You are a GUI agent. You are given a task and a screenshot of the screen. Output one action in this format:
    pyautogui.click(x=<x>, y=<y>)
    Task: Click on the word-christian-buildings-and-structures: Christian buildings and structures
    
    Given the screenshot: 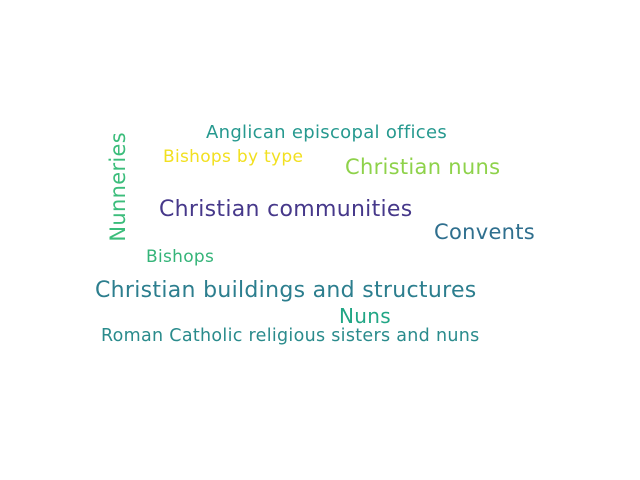 What is the action you would take?
    pyautogui.click(x=286, y=290)
    